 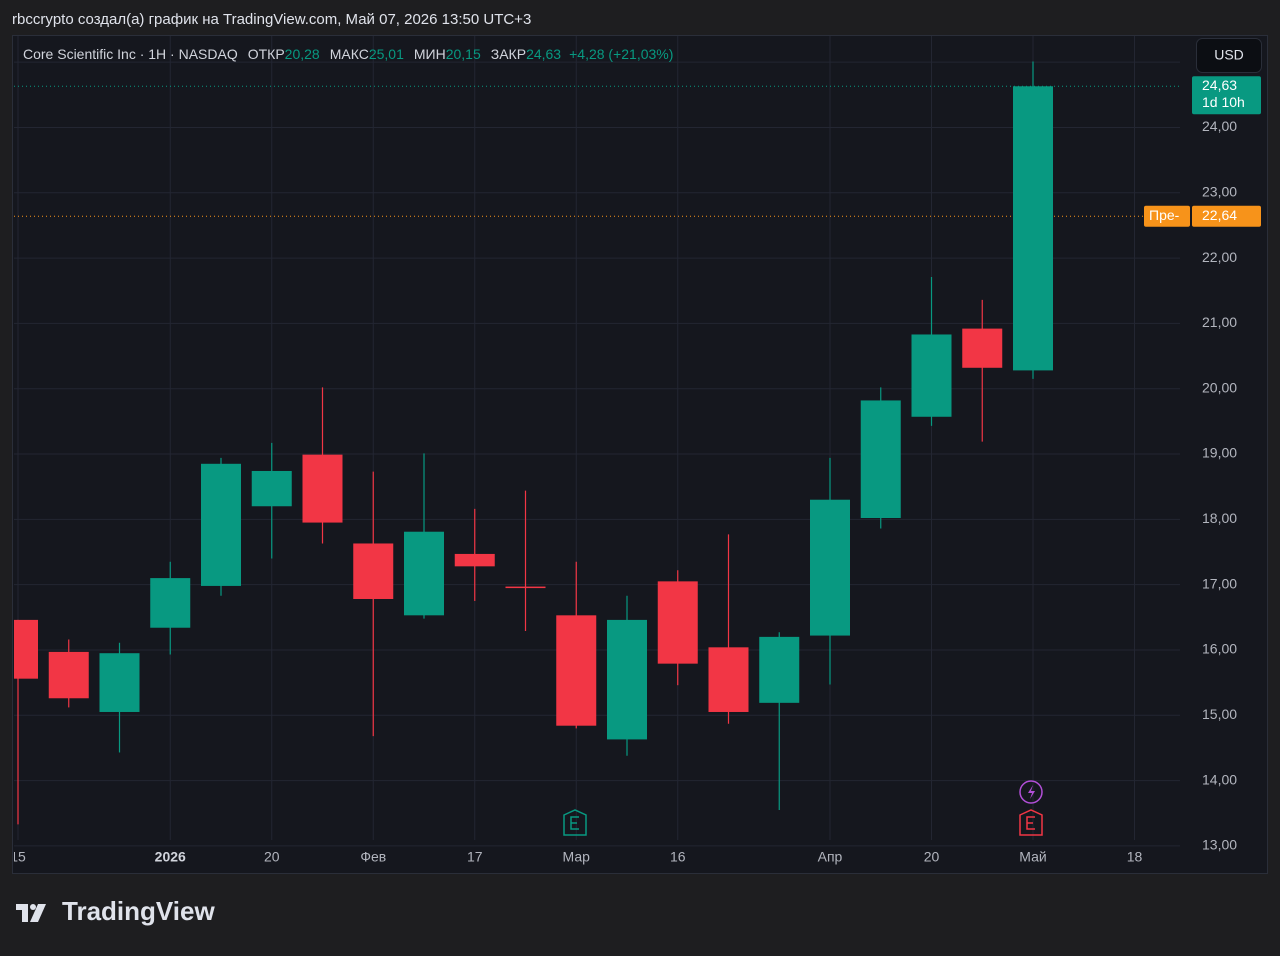 What do you see at coordinates (430, 54) in the screenshot?
I see `legend-name: МИН` at bounding box center [430, 54].